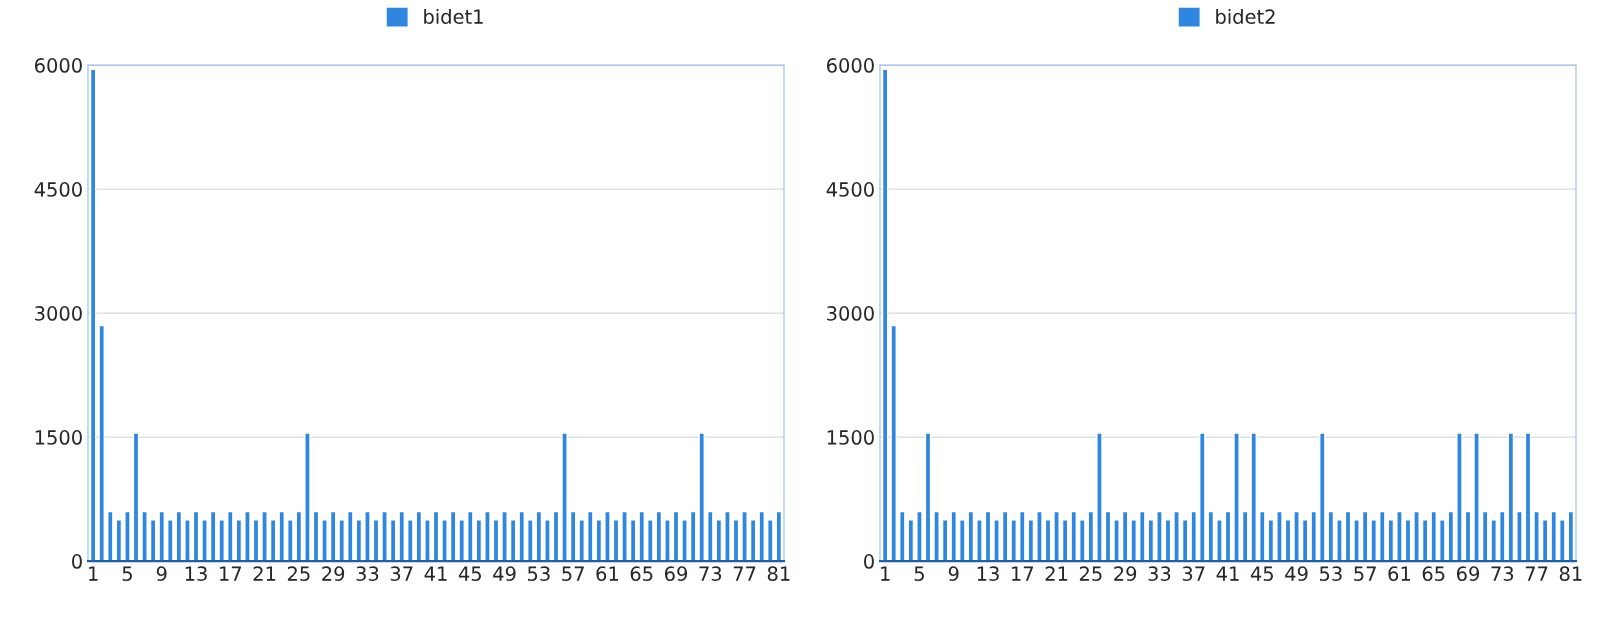 The width and height of the screenshot is (1600, 620). Describe the element at coordinates (675, 574) in the screenshot. I see `x-tick-label: 69` at that location.